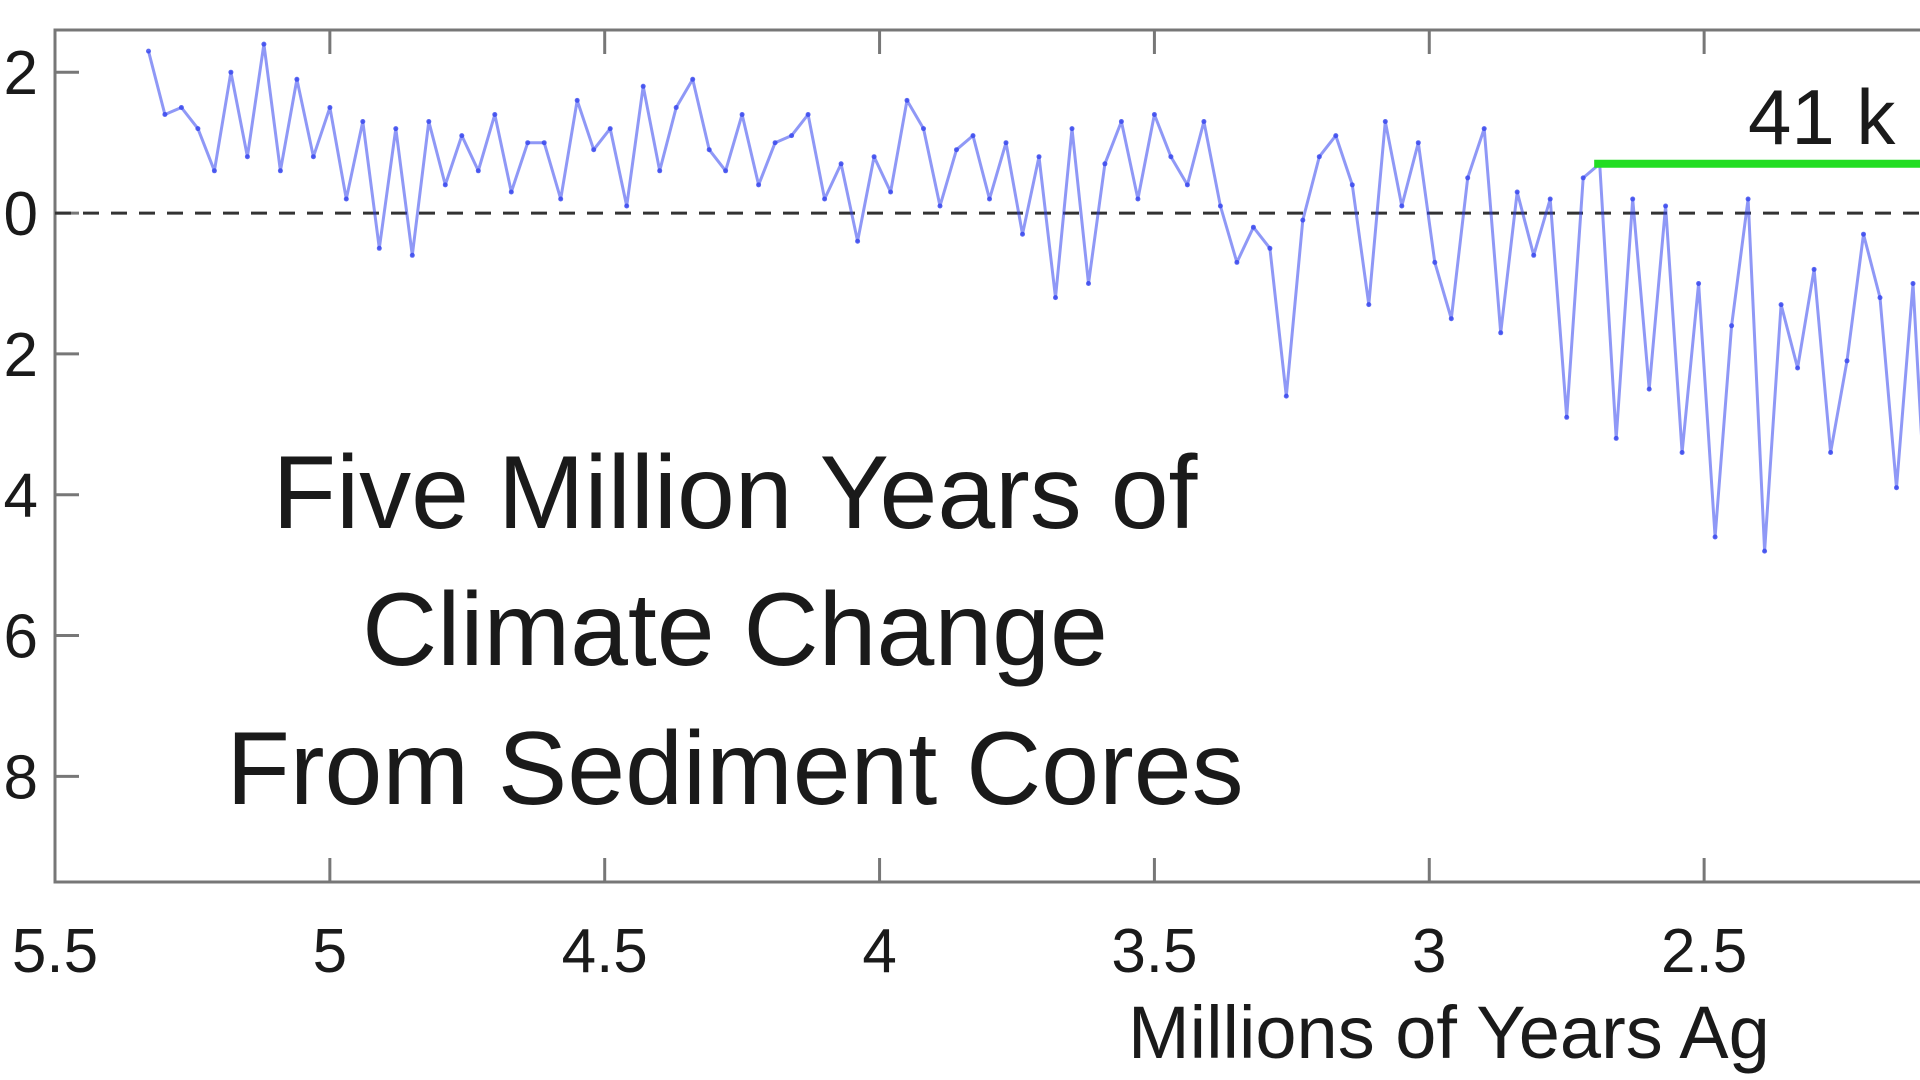  What do you see at coordinates (21, 637) in the screenshot?
I see `y-tick-label: 6` at bounding box center [21, 637].